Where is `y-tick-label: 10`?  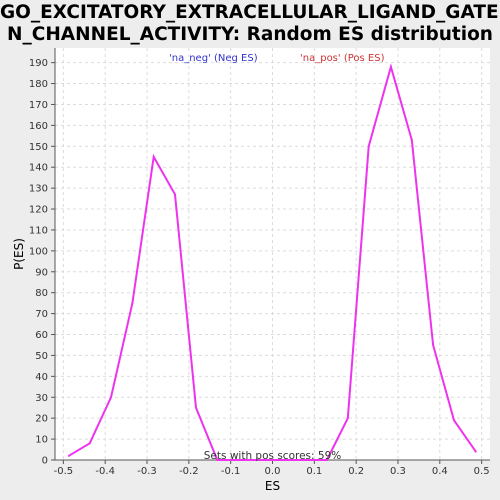
y-tick-label: 10 is located at coordinates (41, 440).